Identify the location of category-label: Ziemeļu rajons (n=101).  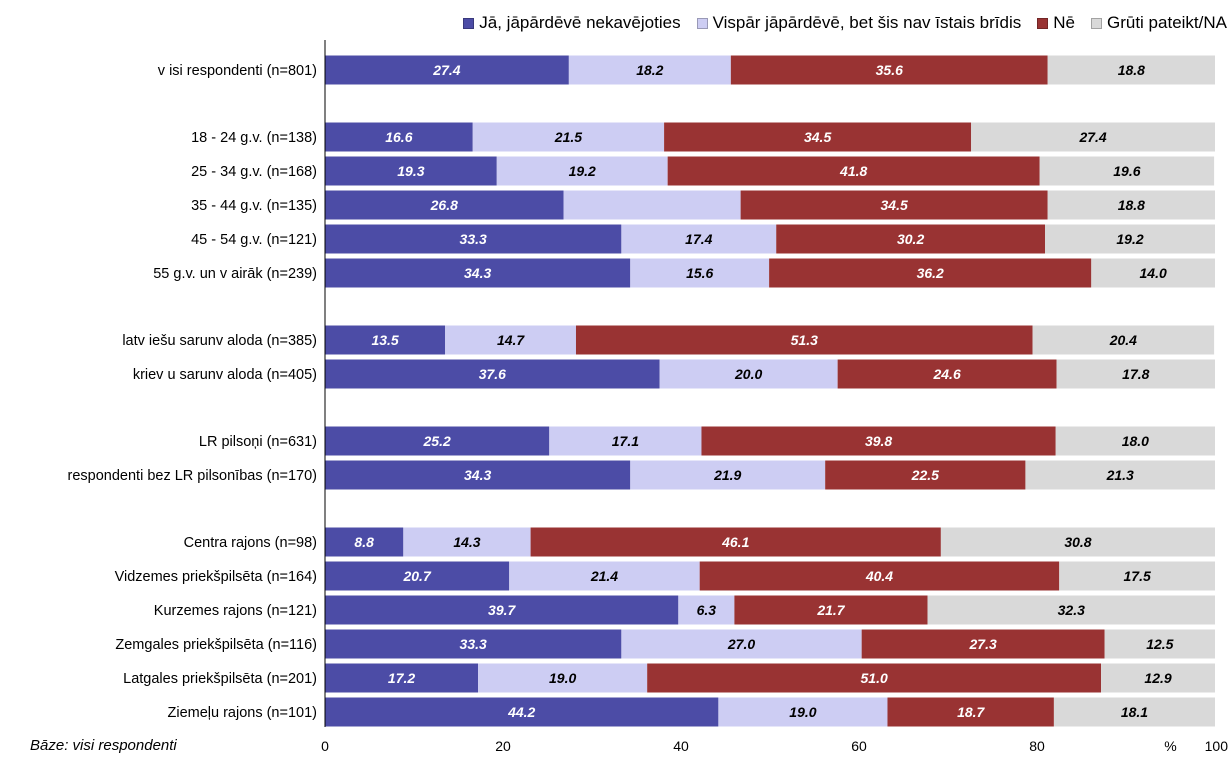
(242, 713).